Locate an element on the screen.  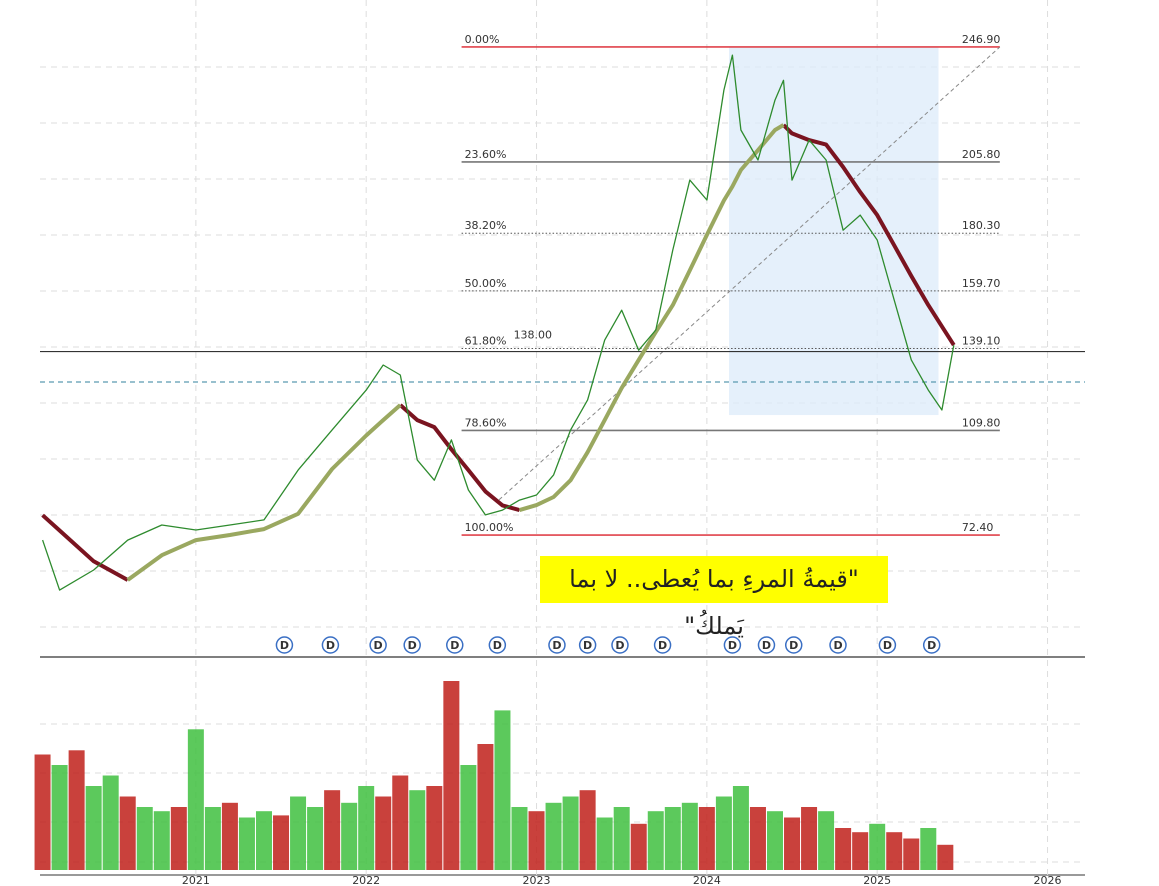
fib-value-label: 205.80 is located at coordinates (981, 154).